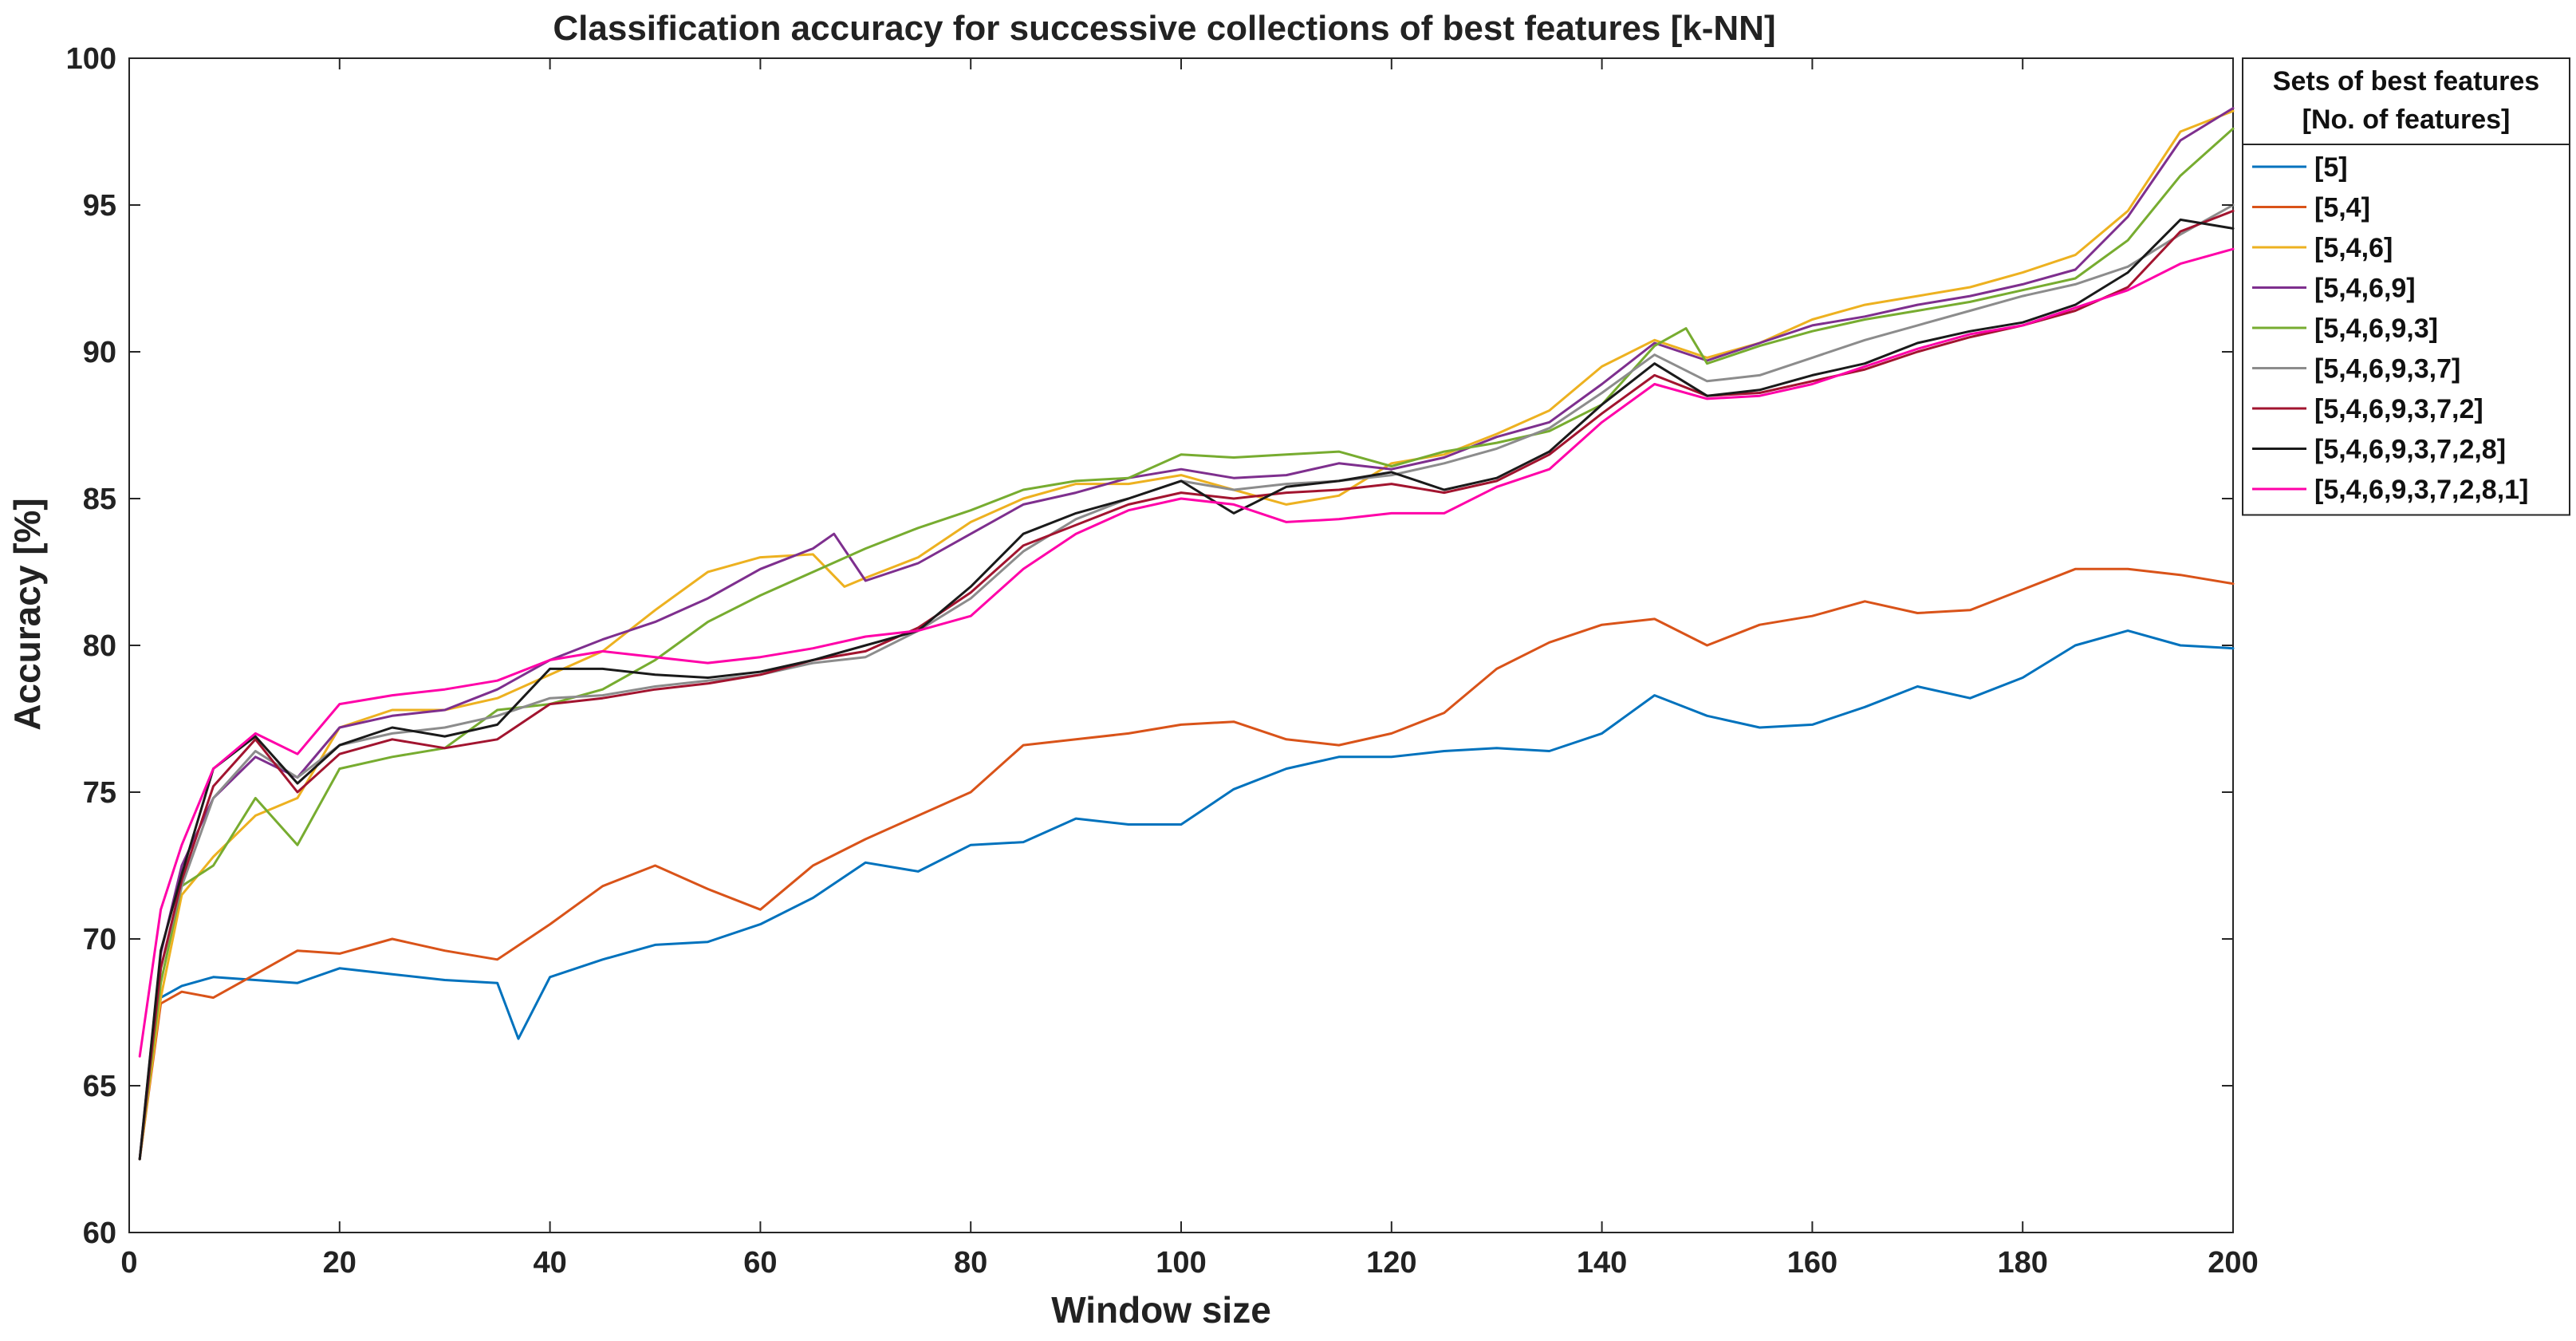 This screenshot has height=1341, width=2576. Describe the element at coordinates (99, 499) in the screenshot. I see `y-tick-label: 85` at that location.